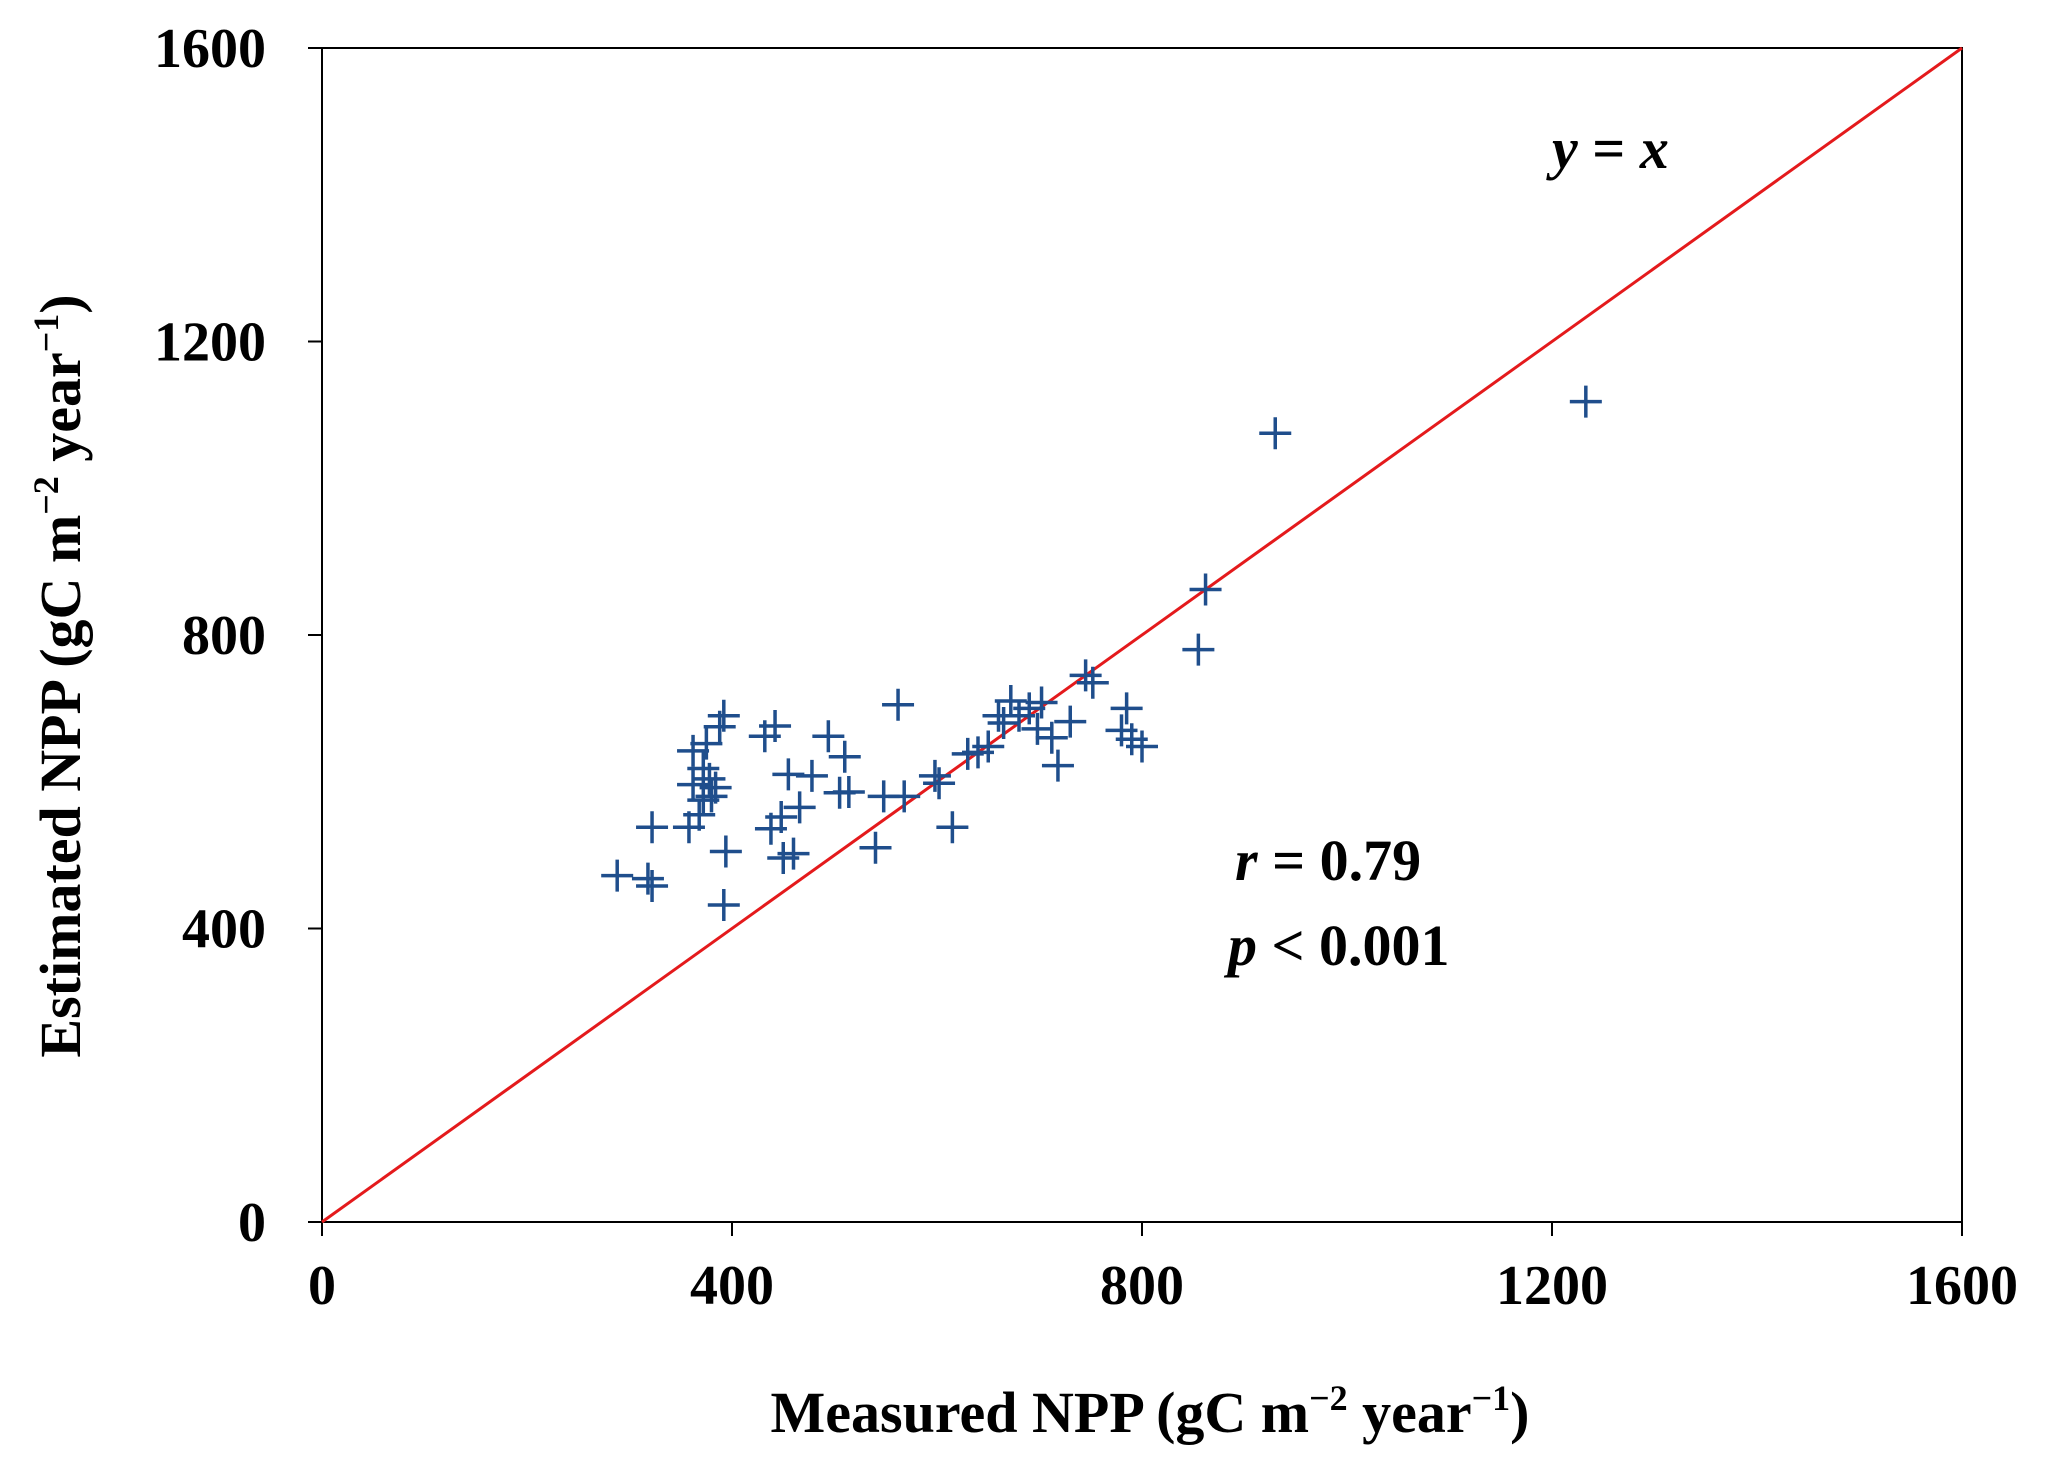 This screenshot has width=2048, height=1466. What do you see at coordinates (1328, 860) in the screenshot?
I see `correlation-label: r = 0.79` at bounding box center [1328, 860].